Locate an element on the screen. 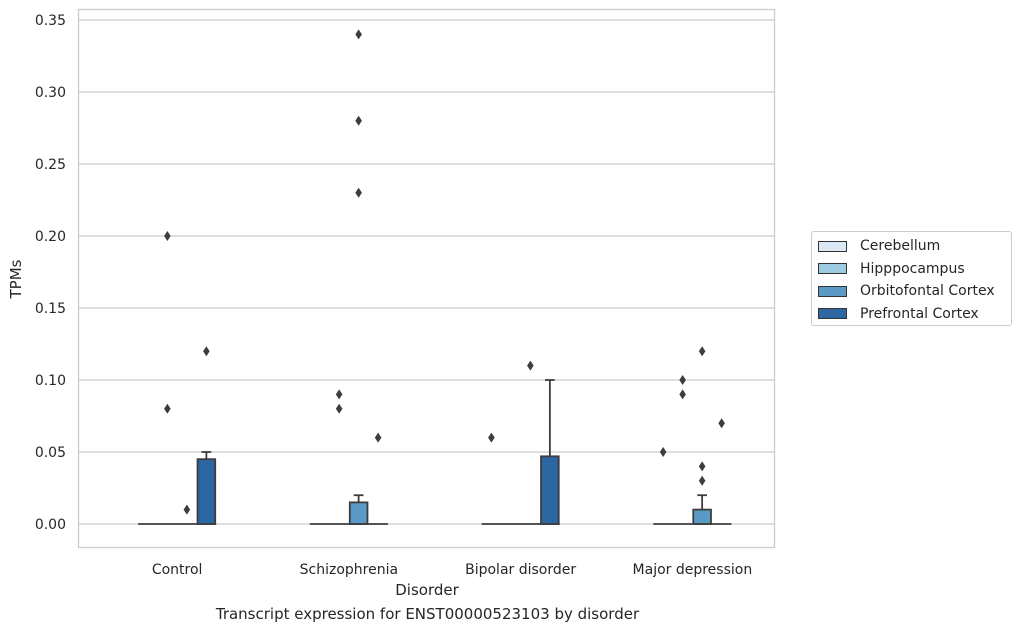  legend-item: Orbitofontal Cortex is located at coordinates (914, 291).